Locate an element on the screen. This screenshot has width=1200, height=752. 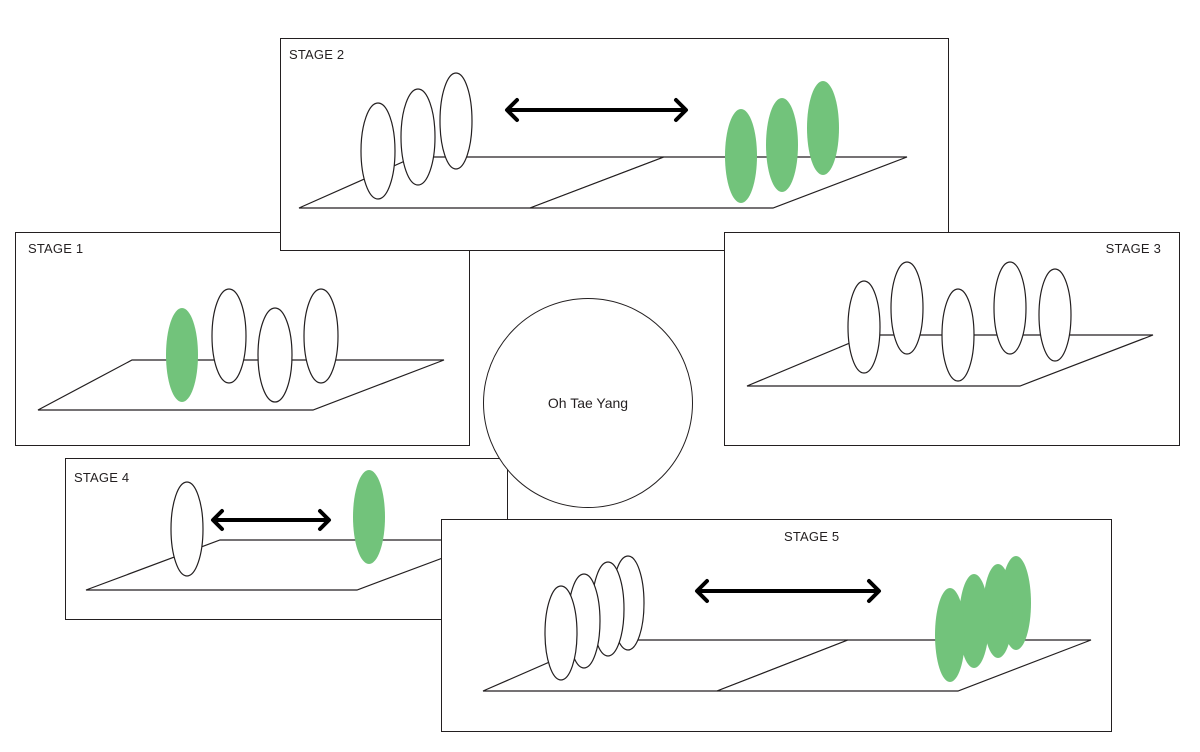
stage-4-disk-green is located at coordinates (369, 517).